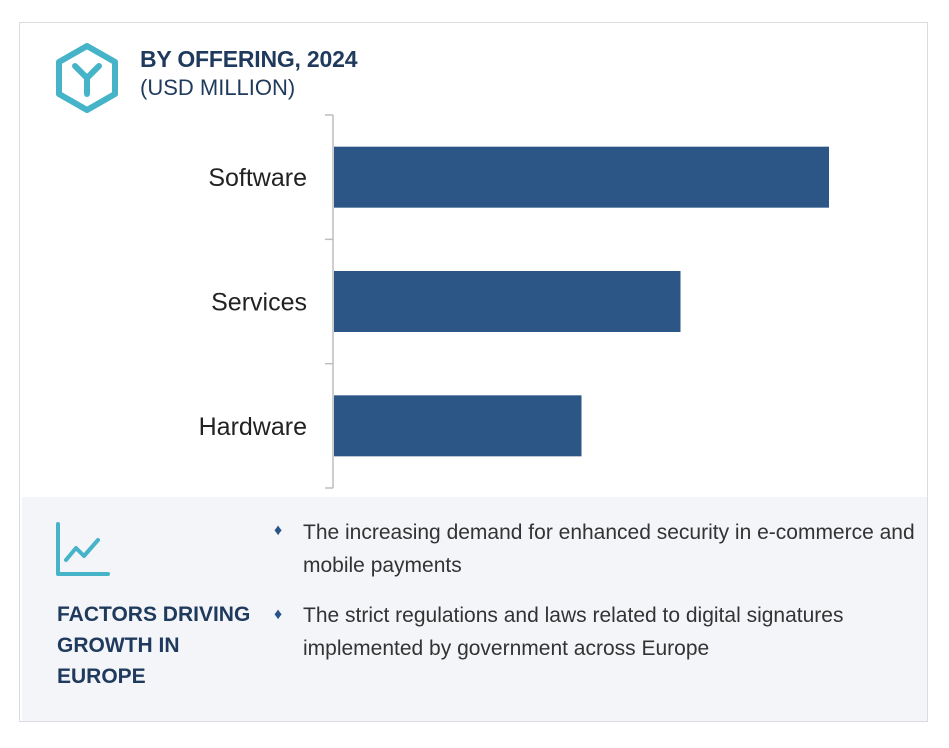 Image resolution: width=949 pixels, height=748 pixels. What do you see at coordinates (249, 59) in the screenshot?
I see `chart-title: BY OFFERING, 2024` at bounding box center [249, 59].